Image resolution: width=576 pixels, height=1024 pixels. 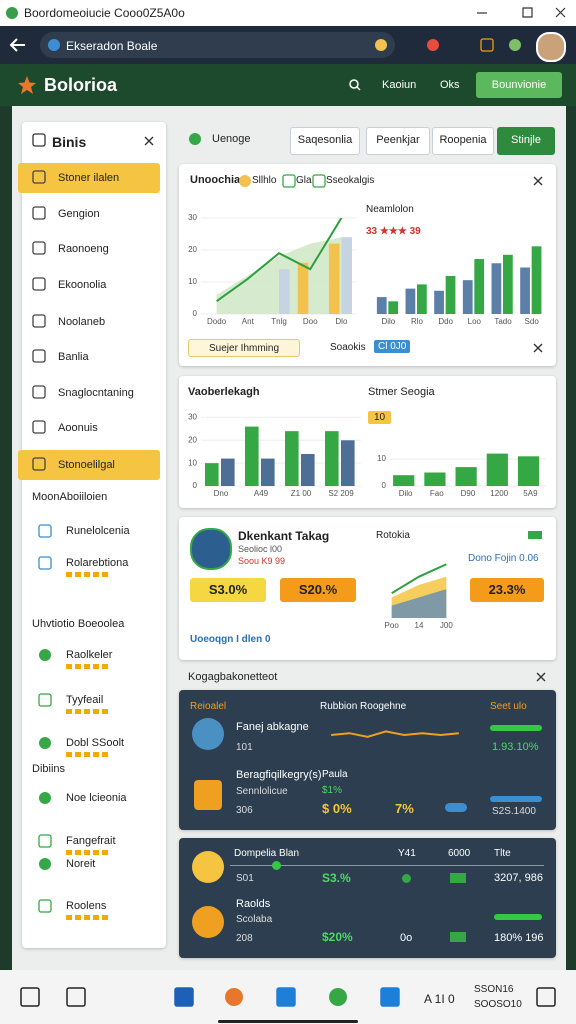 What do you see at coordinates (95, 743) in the screenshot?
I see `group-item: Dobl SSoolt` at bounding box center [95, 743].